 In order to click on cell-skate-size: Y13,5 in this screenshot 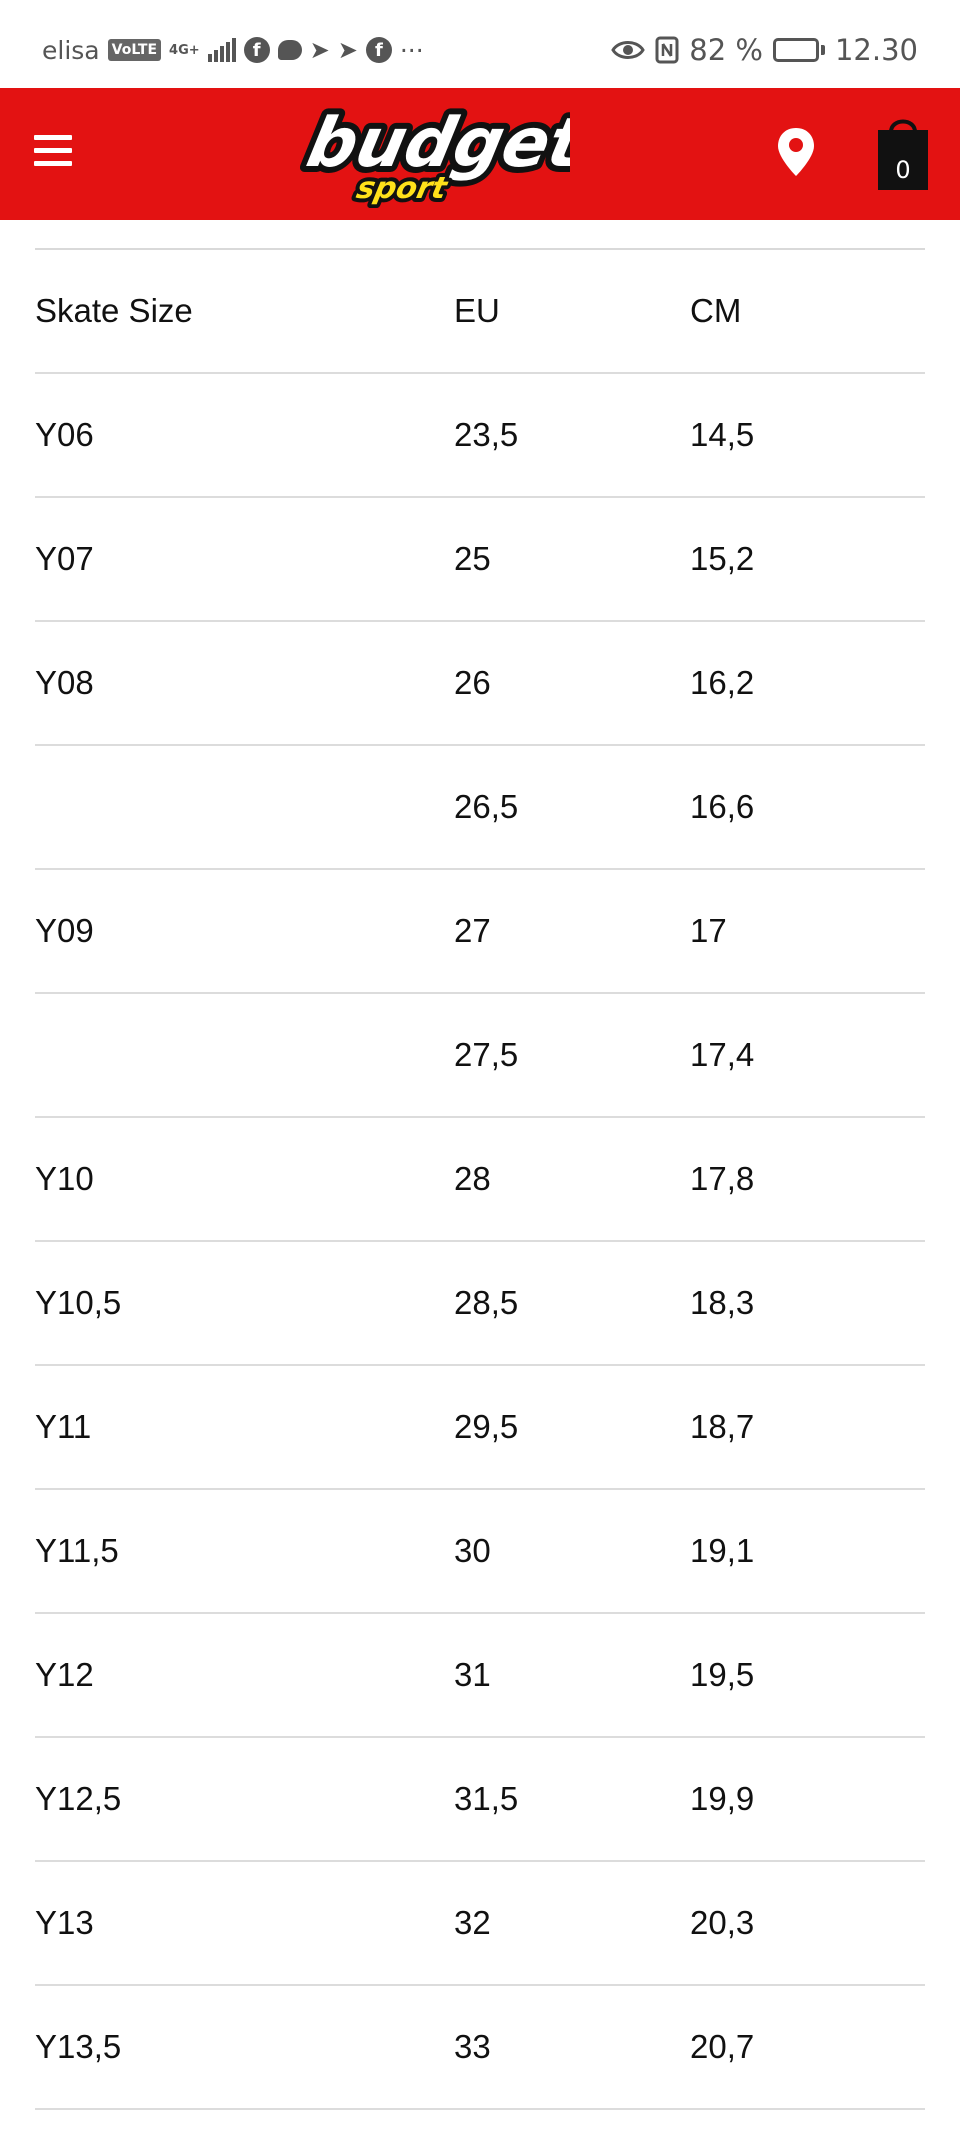, I will do `click(78, 2046)`.